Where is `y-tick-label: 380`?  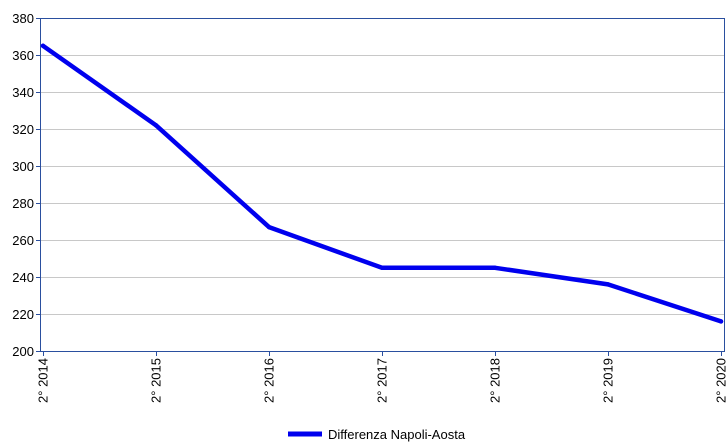 y-tick-label: 380 is located at coordinates (23, 18).